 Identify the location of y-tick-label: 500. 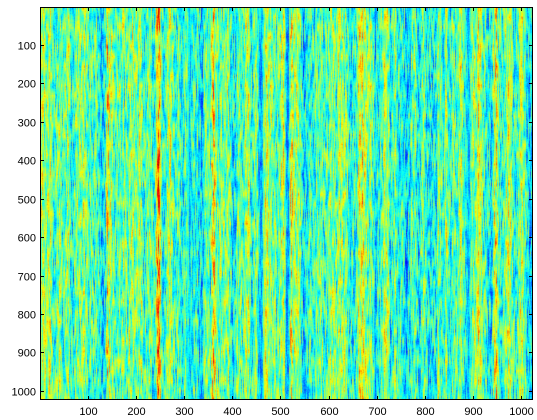
(27, 201).